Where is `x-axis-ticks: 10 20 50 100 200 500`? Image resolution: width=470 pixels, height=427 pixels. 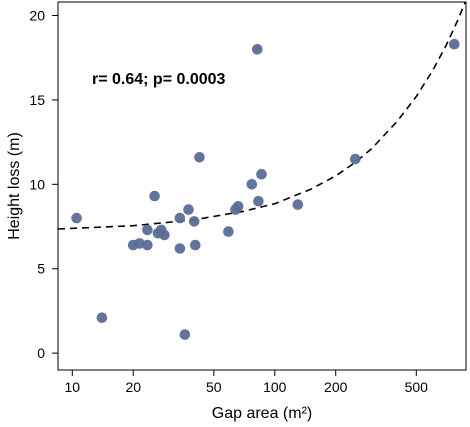
x-axis-ticks: 10 20 50 100 200 500 is located at coordinates (247, 382).